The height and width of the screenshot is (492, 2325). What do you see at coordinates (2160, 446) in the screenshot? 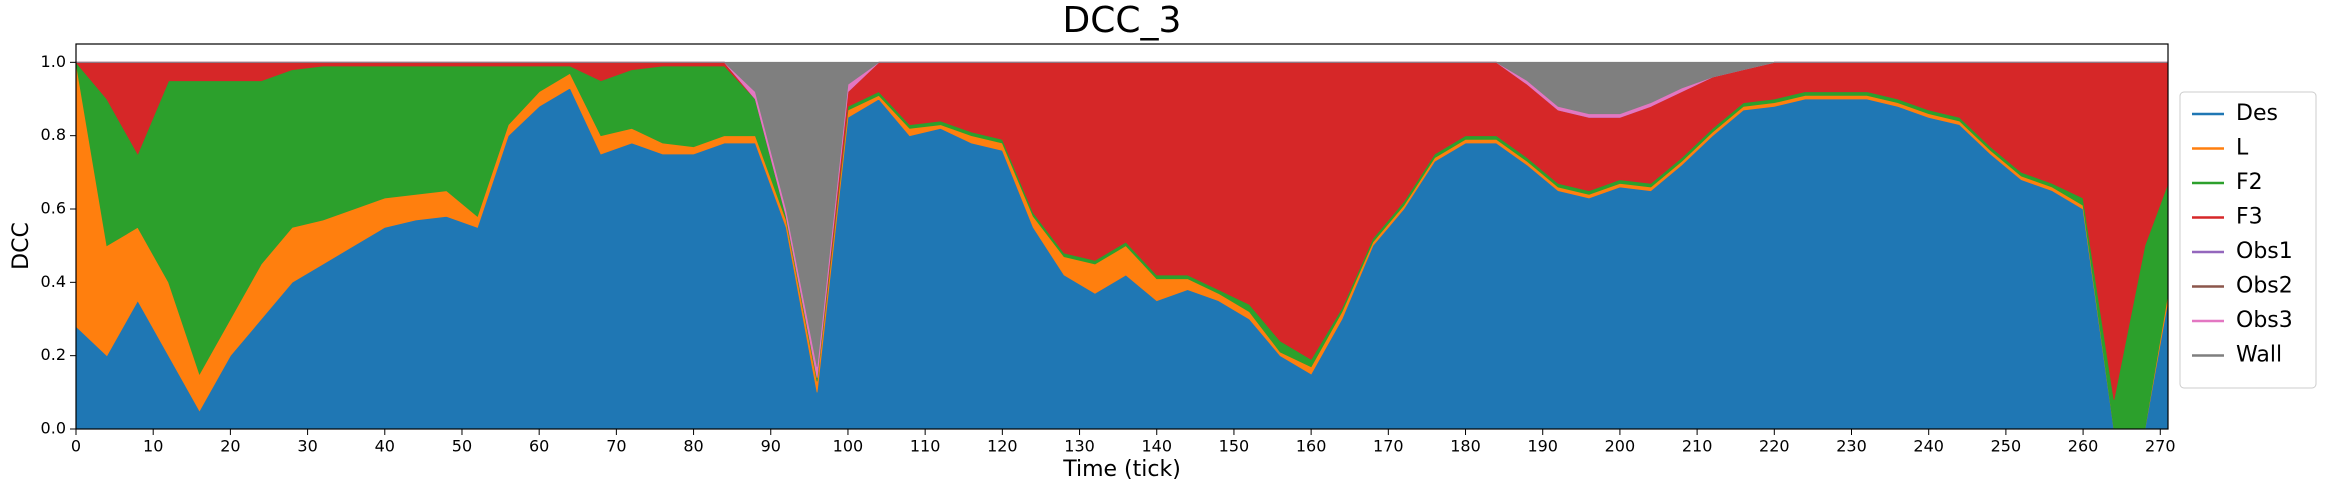
I see `x-tick-label: 270` at bounding box center [2160, 446].